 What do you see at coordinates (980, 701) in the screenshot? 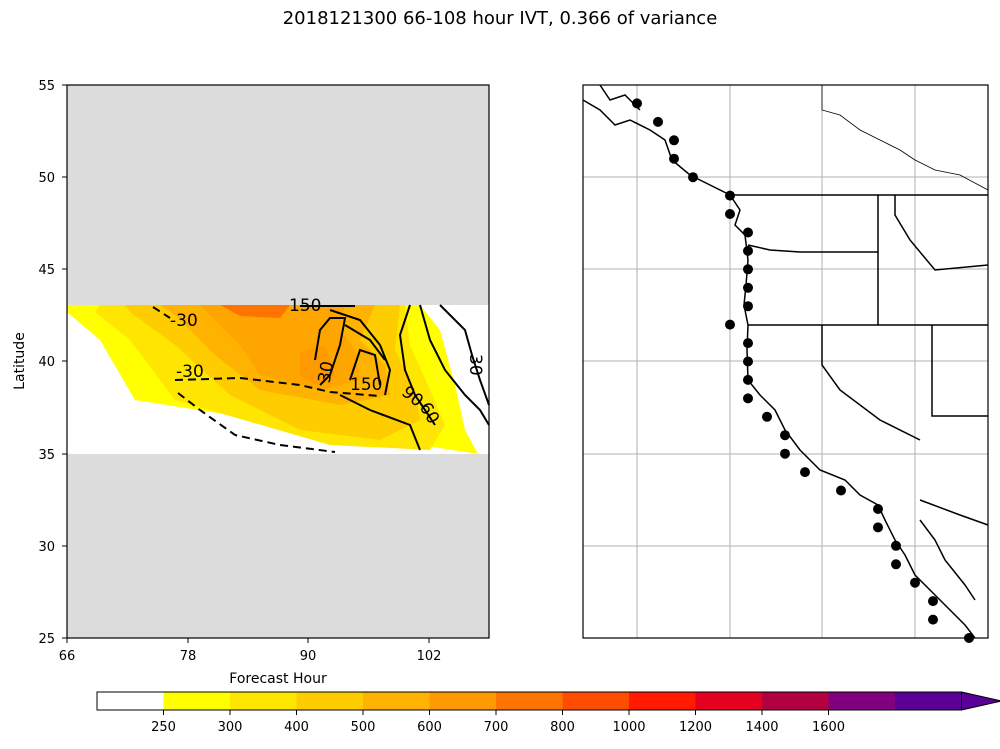
I see `colorbar-extend-arrow` at bounding box center [980, 701].